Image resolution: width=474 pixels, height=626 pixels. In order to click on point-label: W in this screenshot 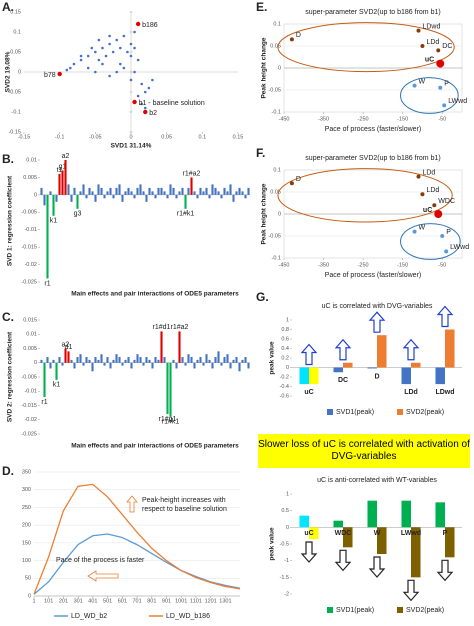, I will do `click(422, 227)`.